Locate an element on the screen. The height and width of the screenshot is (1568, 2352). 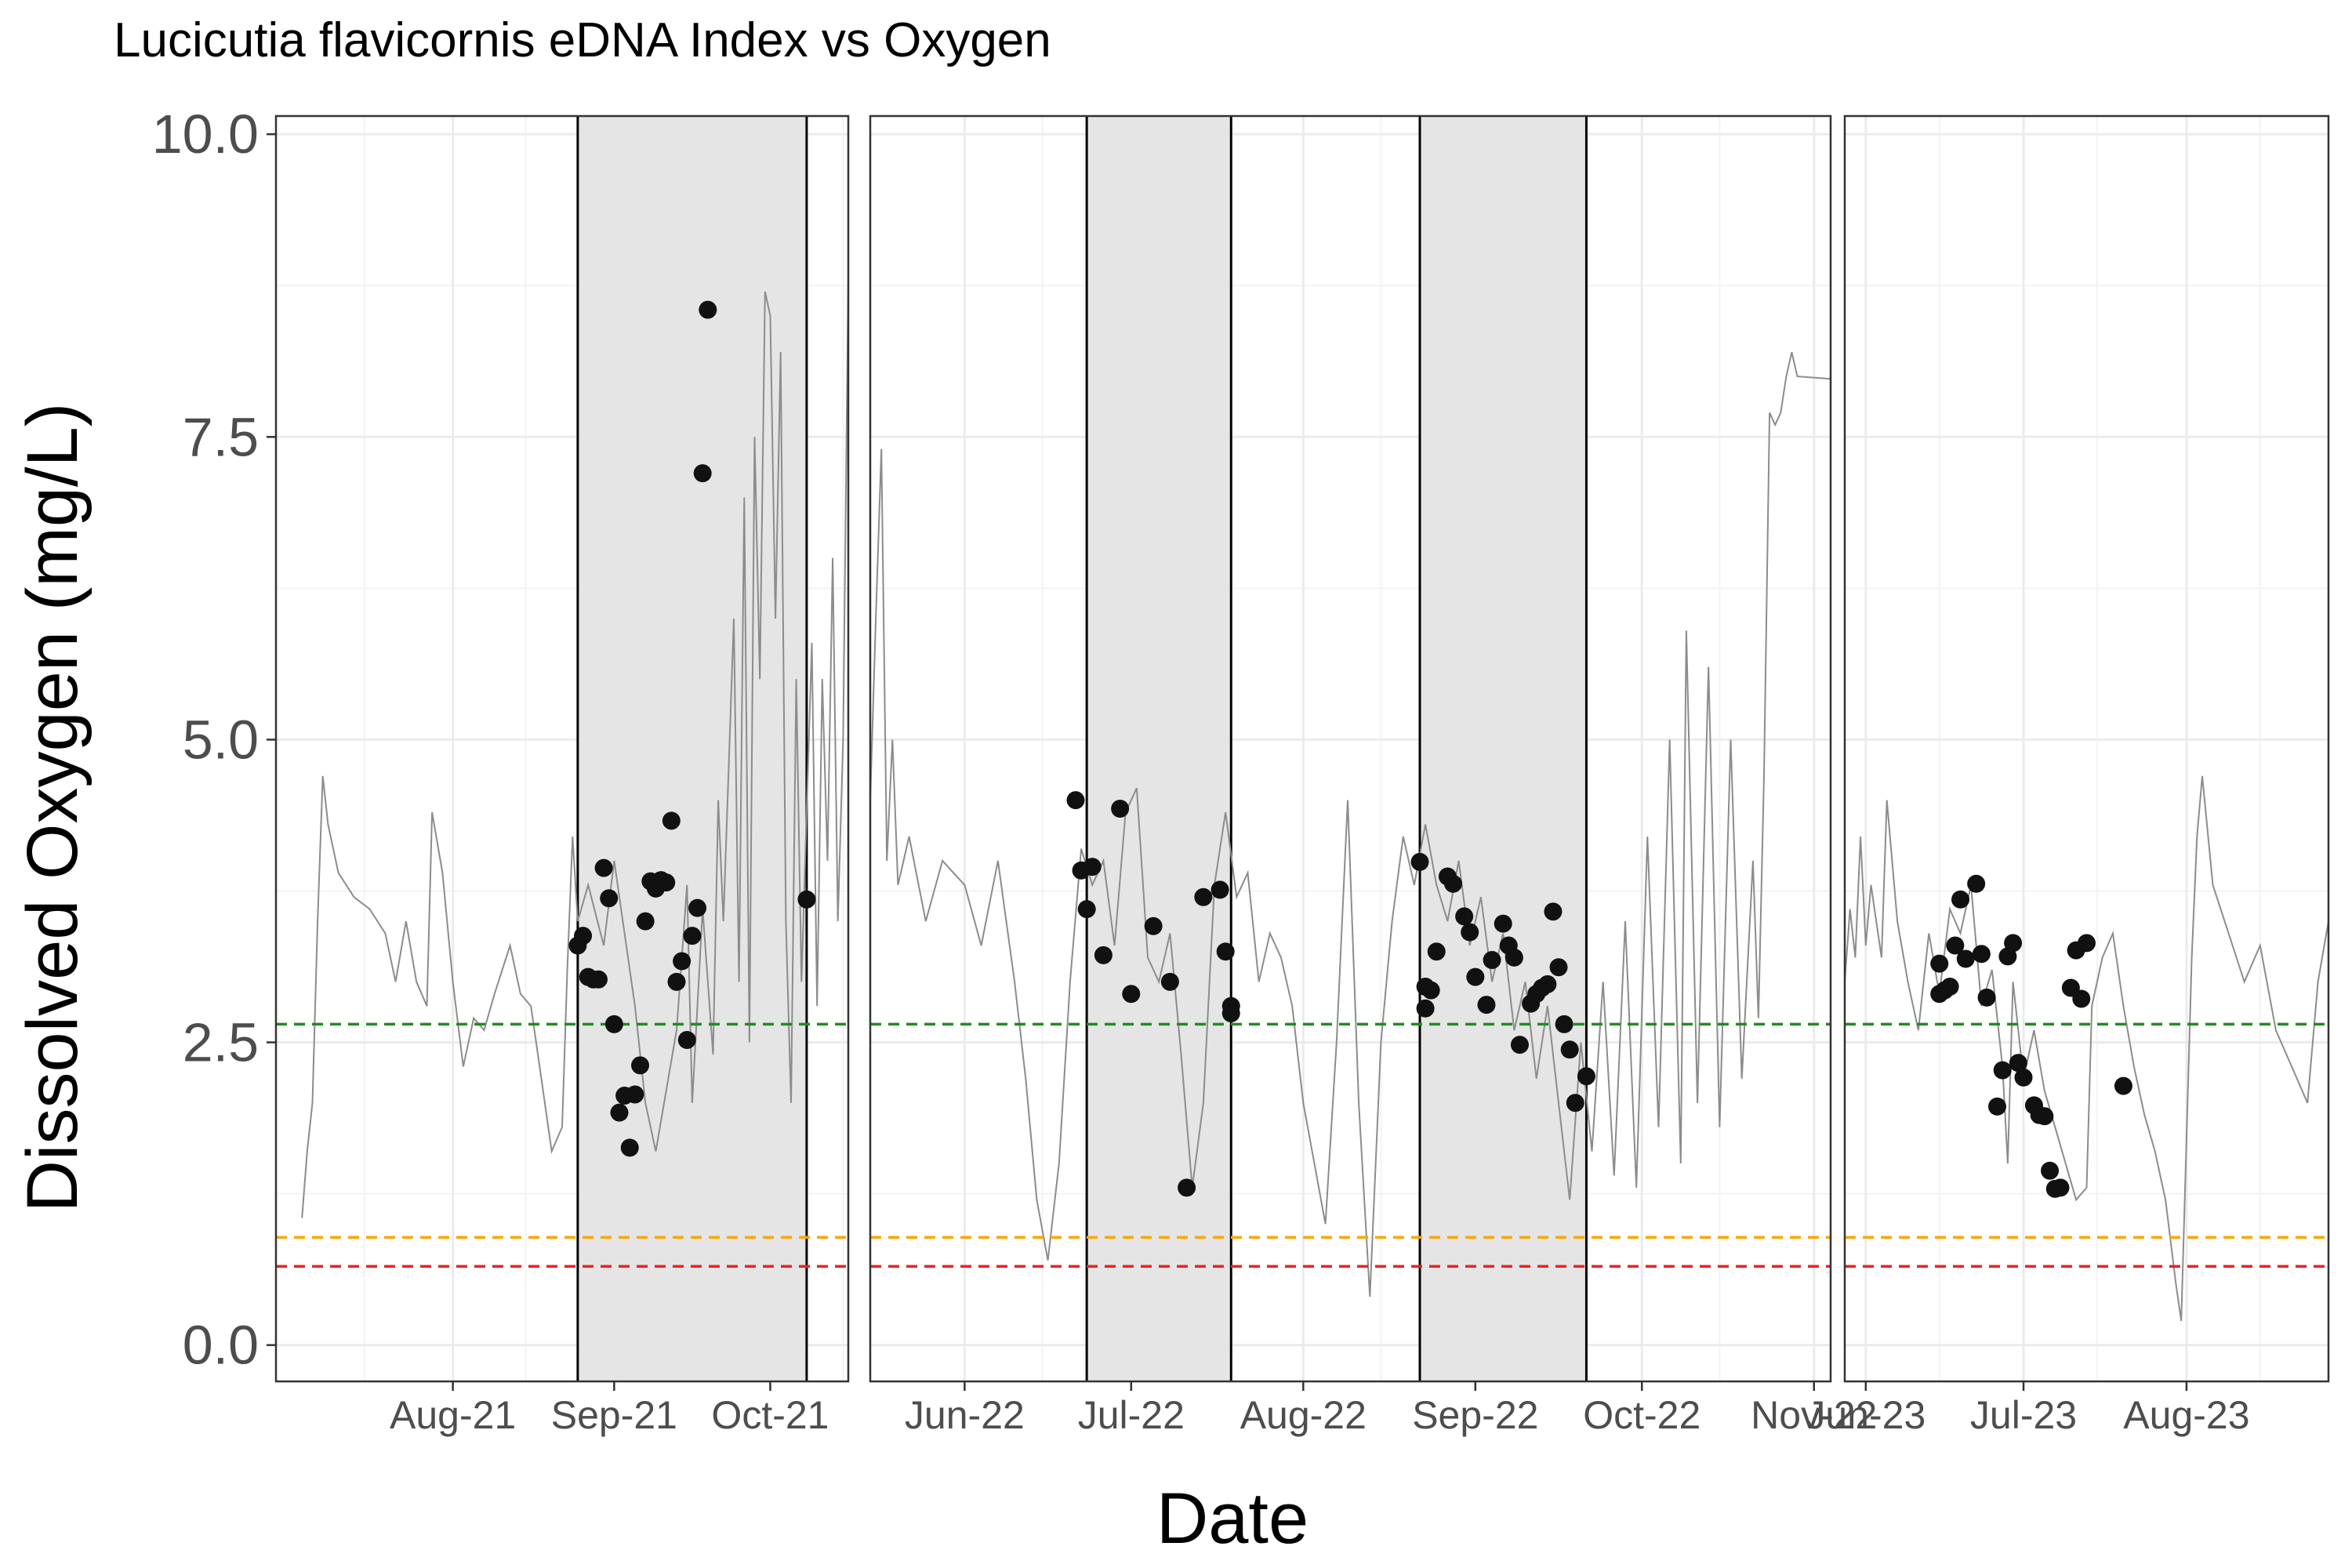
x-tick-label: Aug-22 is located at coordinates (1303, 1415).